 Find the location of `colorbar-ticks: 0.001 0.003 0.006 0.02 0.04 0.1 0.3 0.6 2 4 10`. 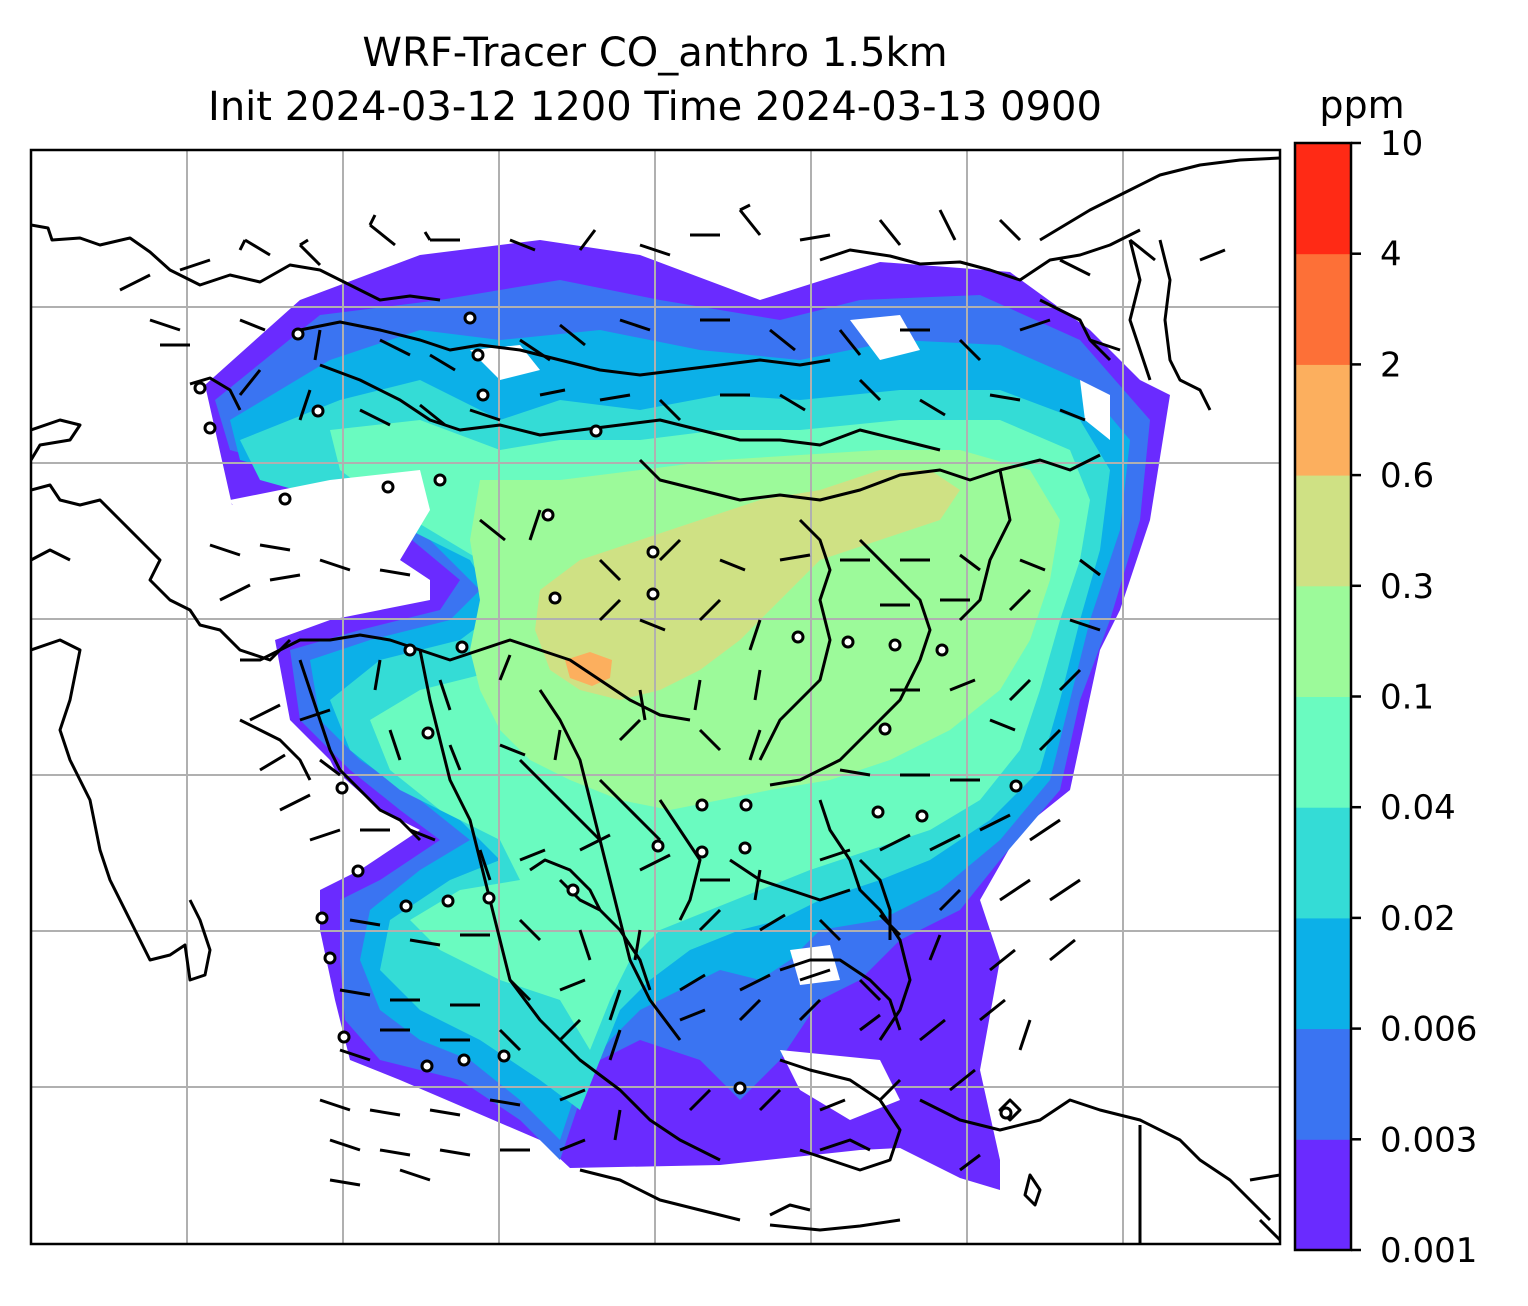

colorbar-ticks: 0.001 0.003 0.006 0.02 0.04 0.1 0.3 0.6 2 4 10 is located at coordinates (1414, 697).